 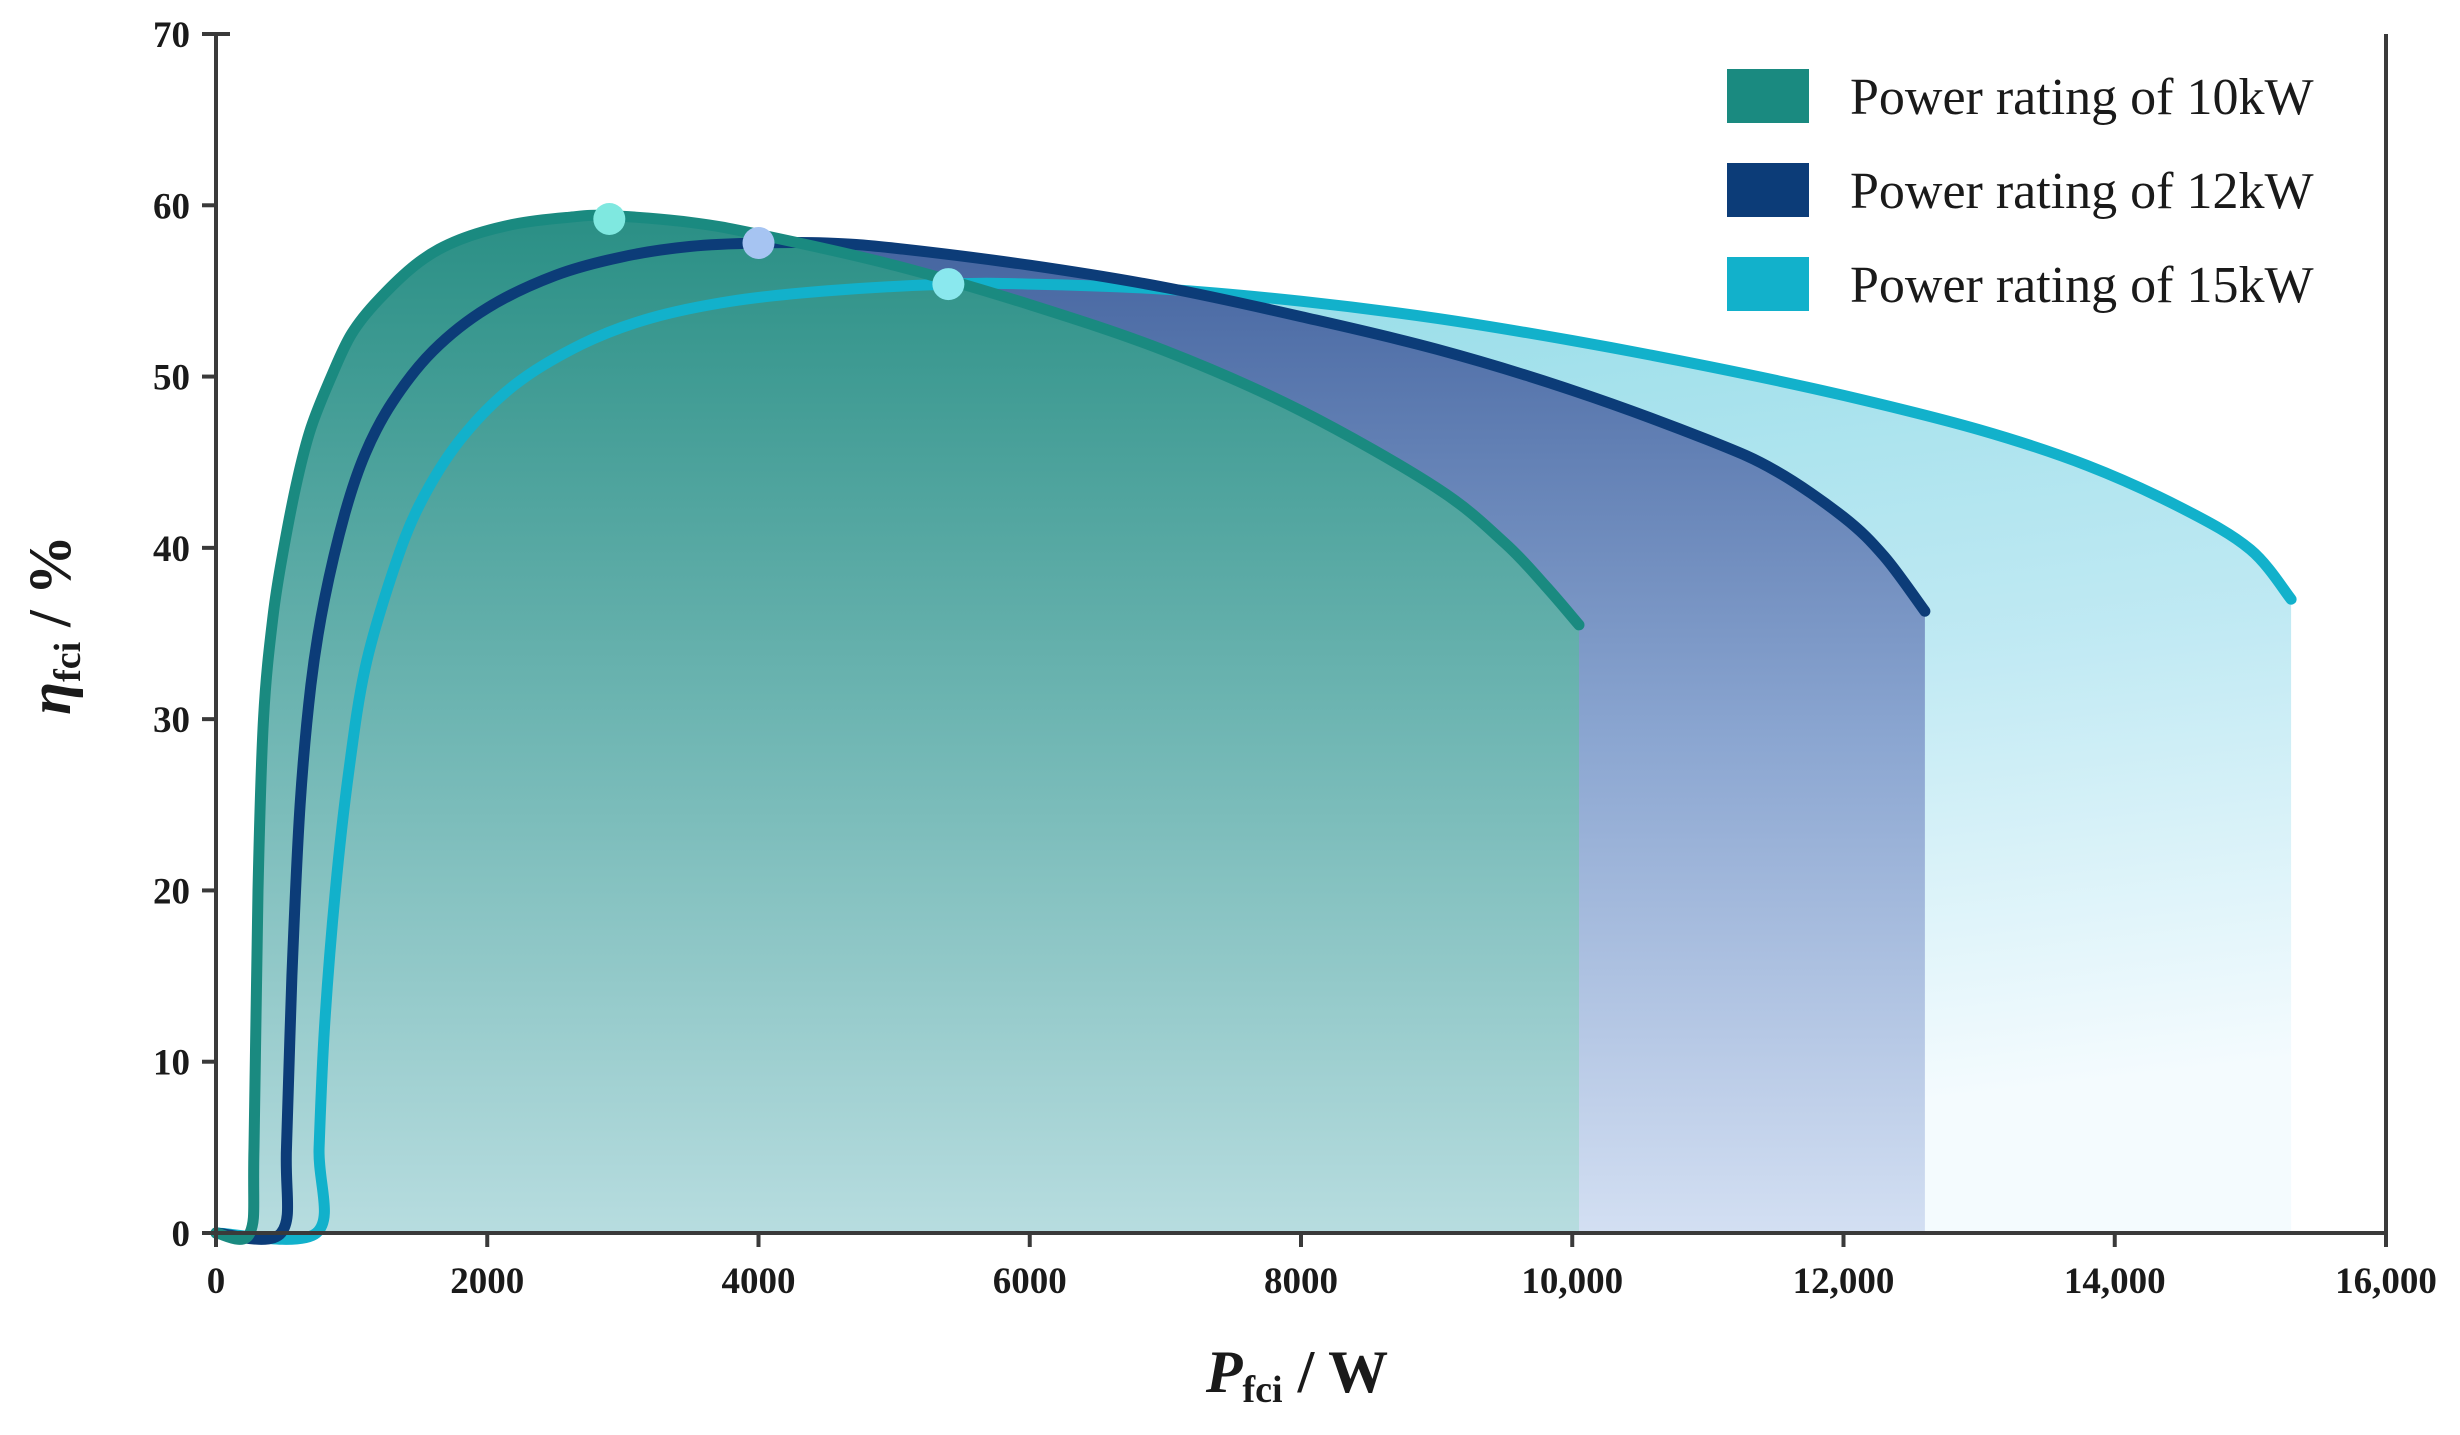 I want to click on y-tick-label: 50, so click(x=171, y=378).